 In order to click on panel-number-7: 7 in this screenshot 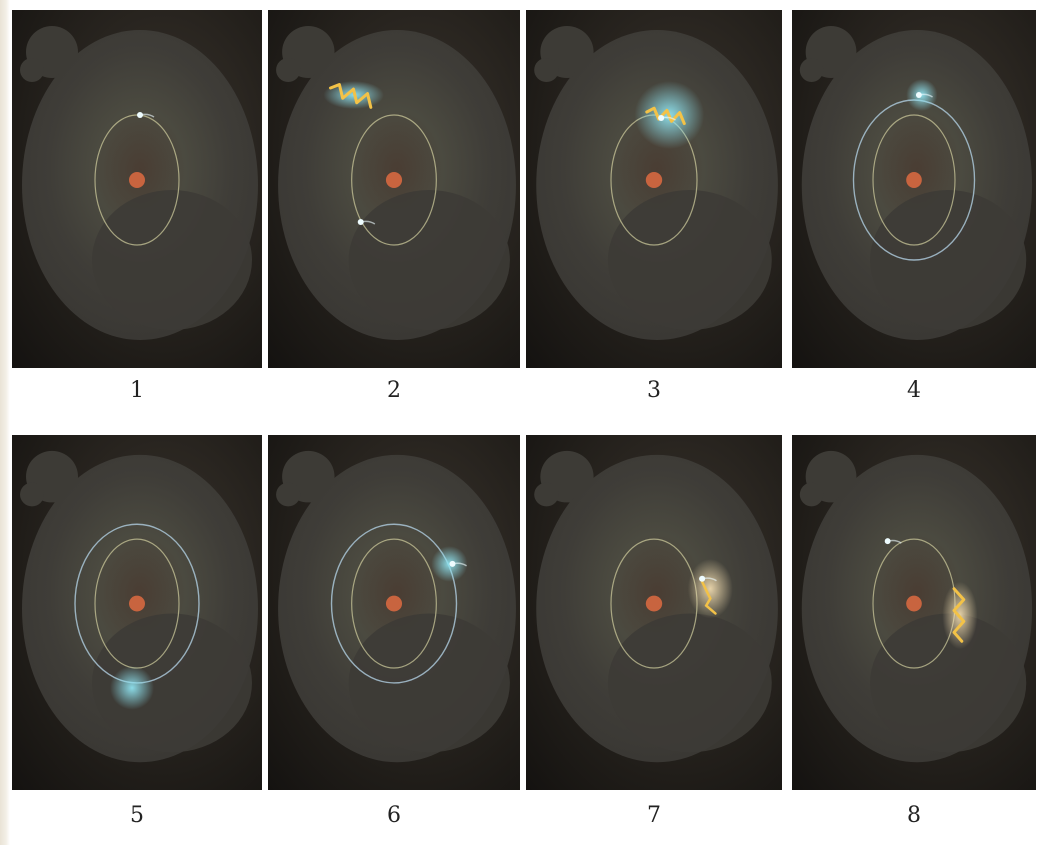, I will do `click(654, 815)`.